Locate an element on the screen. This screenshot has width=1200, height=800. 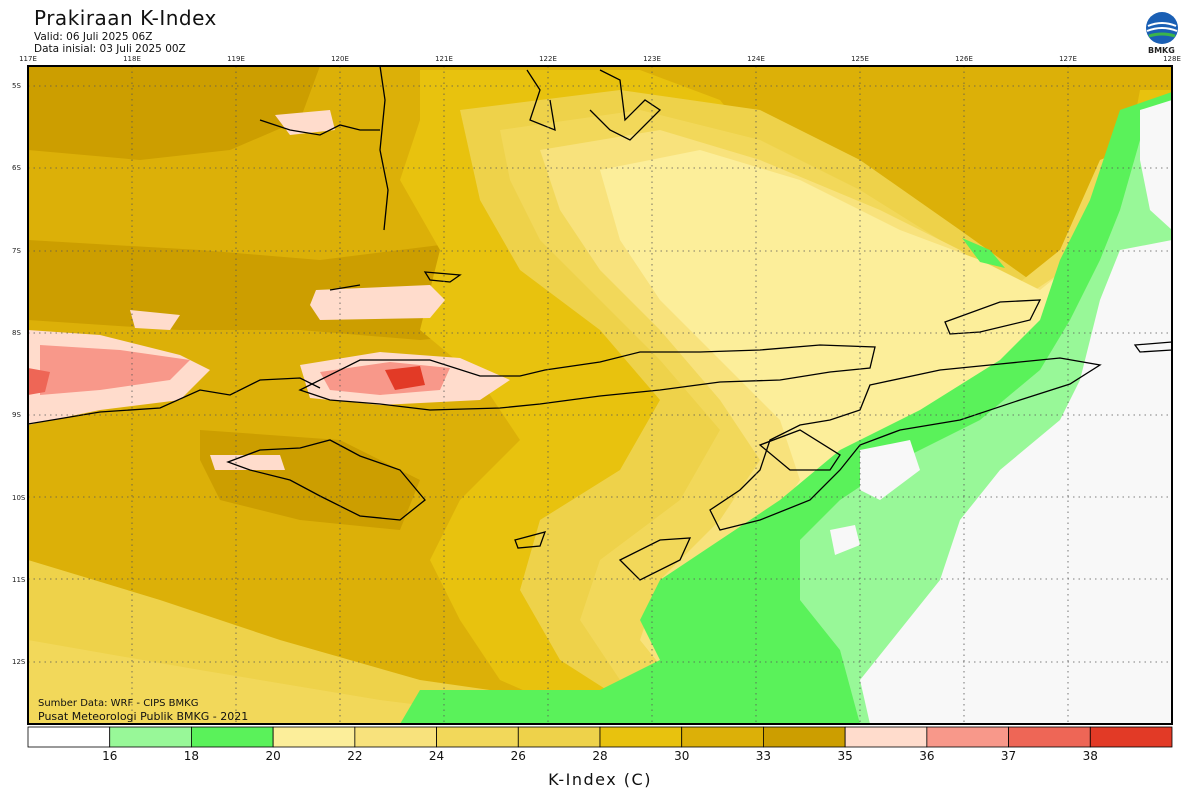
colorbar-tick-label: 28 is located at coordinates (600, 756).